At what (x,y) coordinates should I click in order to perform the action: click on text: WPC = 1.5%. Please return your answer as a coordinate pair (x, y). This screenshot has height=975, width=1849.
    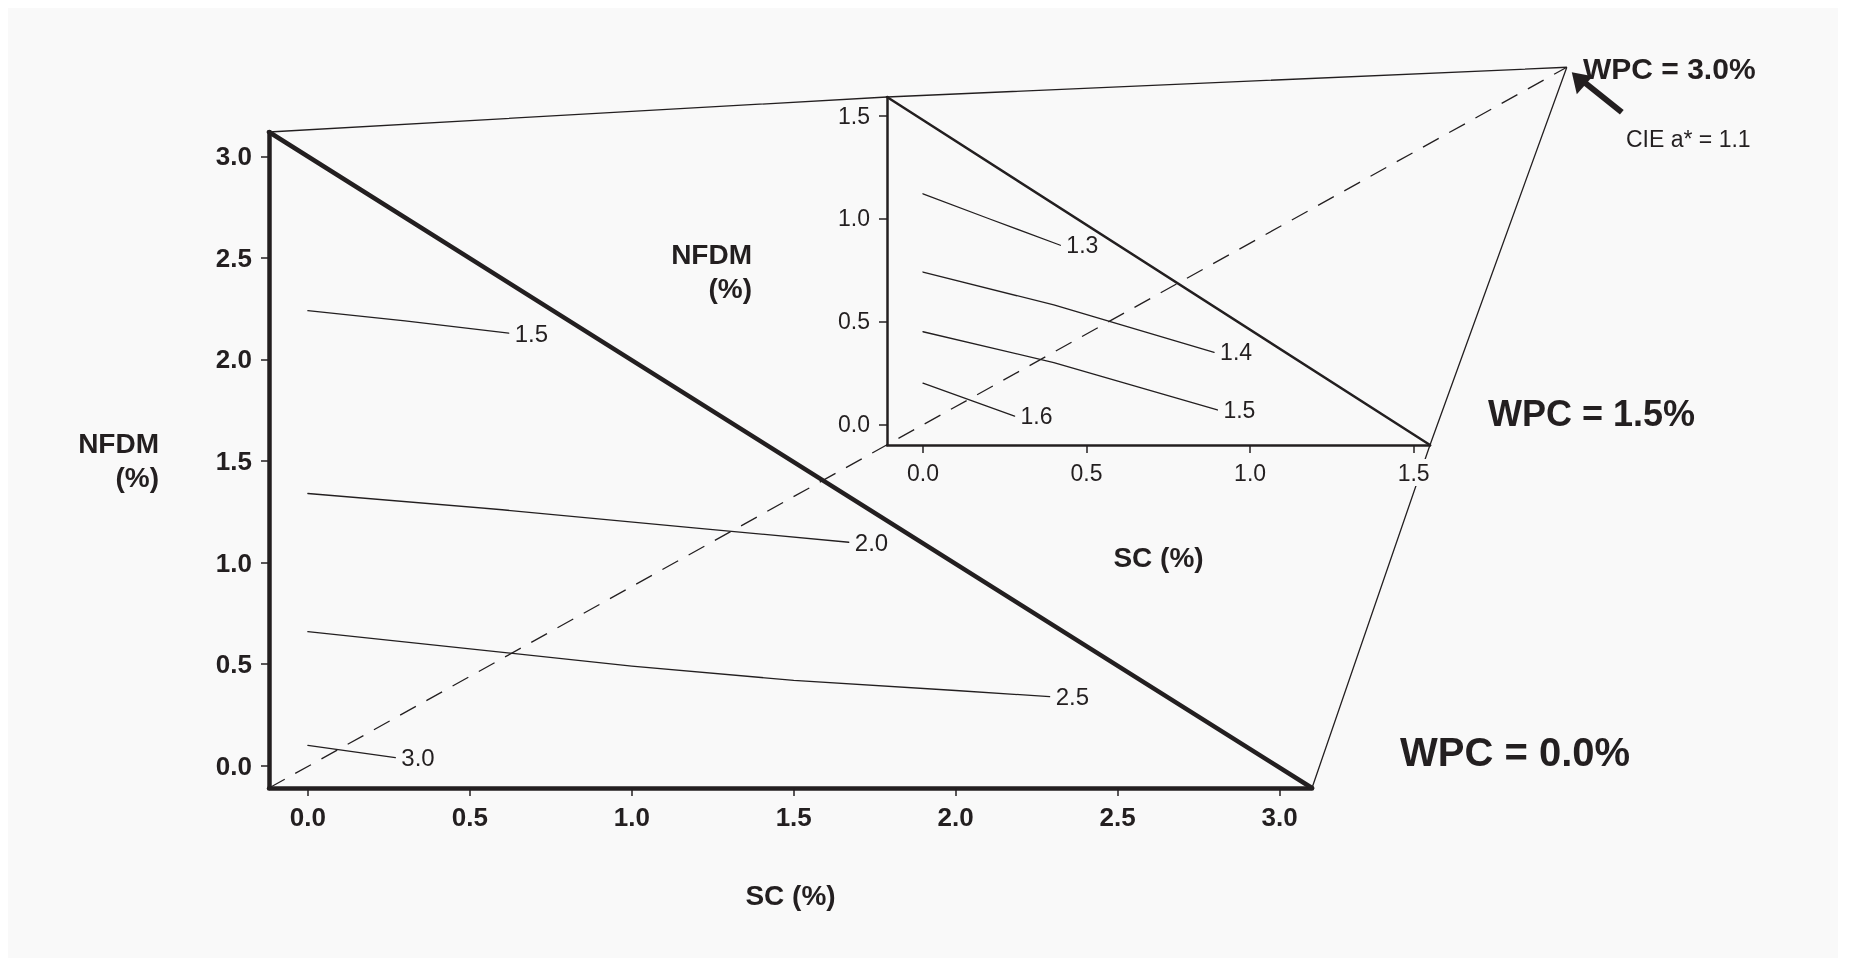
    Looking at the image, I should click on (1592, 414).